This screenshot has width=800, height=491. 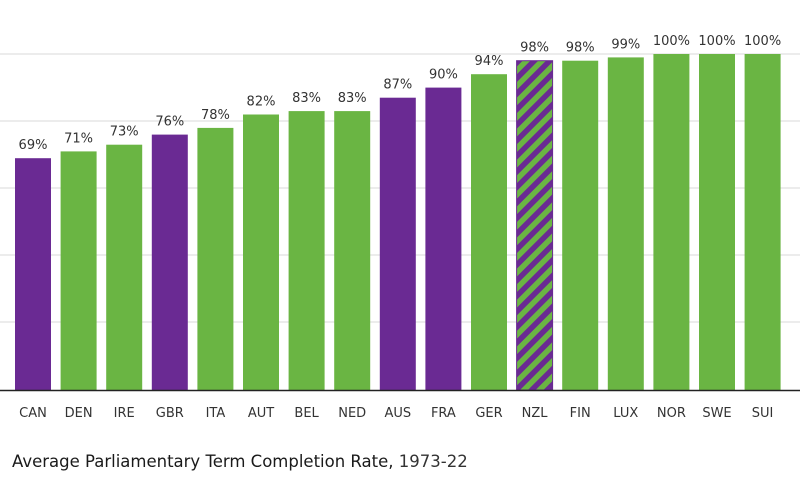 I want to click on tick-label-fra: FRA, so click(x=443, y=413).